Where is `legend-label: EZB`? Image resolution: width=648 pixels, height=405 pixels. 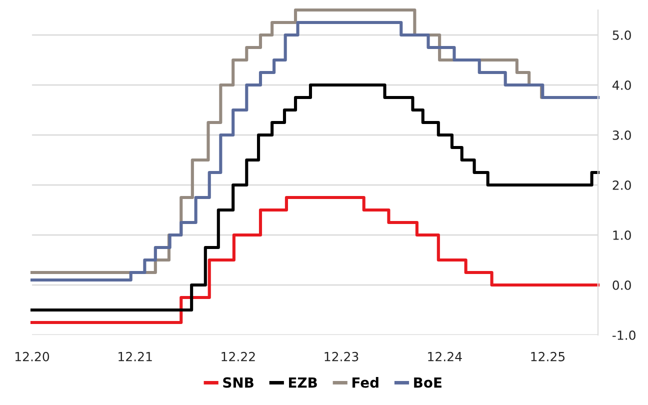
legend-label: EZB is located at coordinates (303, 382).